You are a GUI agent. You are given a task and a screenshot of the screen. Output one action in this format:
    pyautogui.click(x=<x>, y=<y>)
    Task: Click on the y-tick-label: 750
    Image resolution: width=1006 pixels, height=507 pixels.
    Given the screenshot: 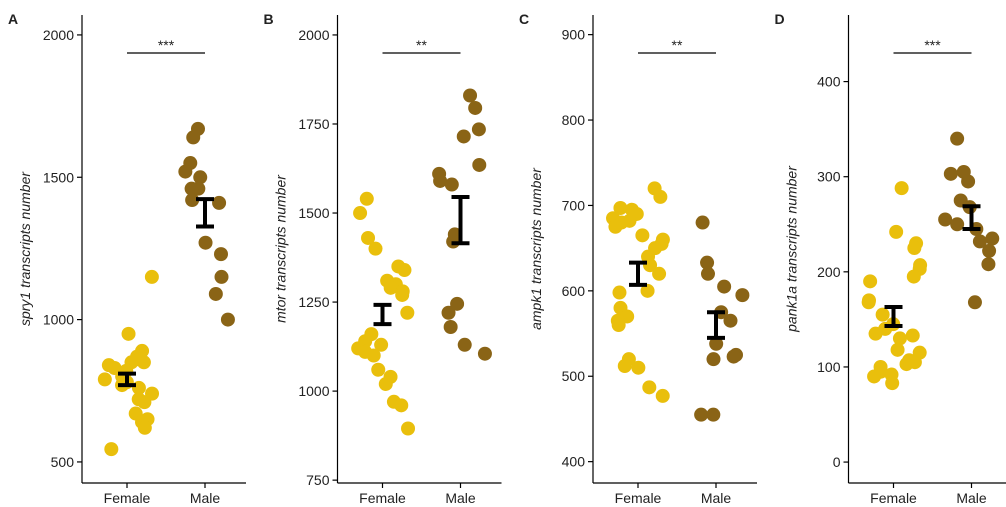 What is the action you would take?
    pyautogui.click(x=318, y=480)
    